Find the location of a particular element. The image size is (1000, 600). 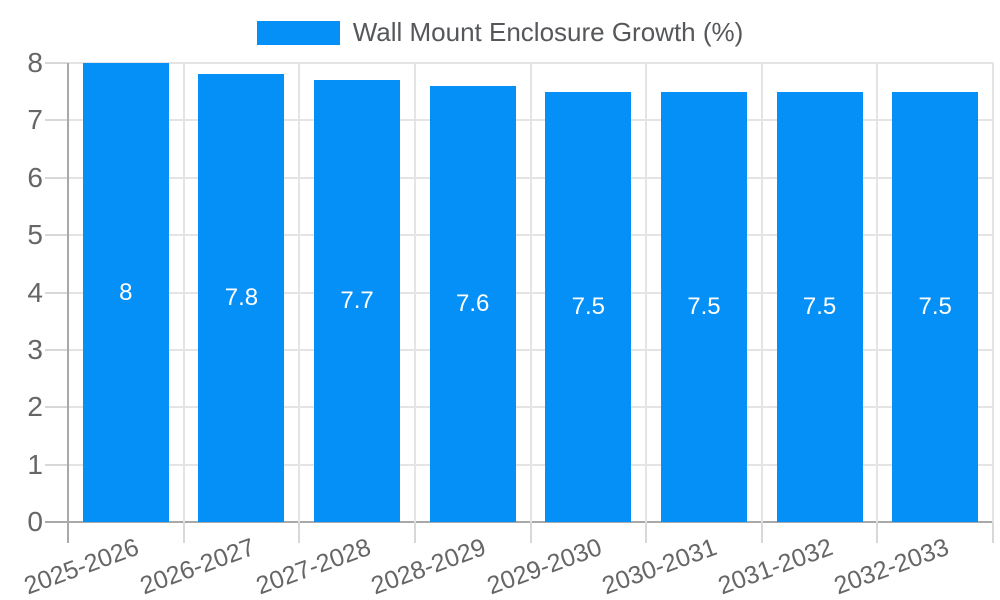

legend-label: Wall Mount Enclosure Growth (%) is located at coordinates (548, 32).